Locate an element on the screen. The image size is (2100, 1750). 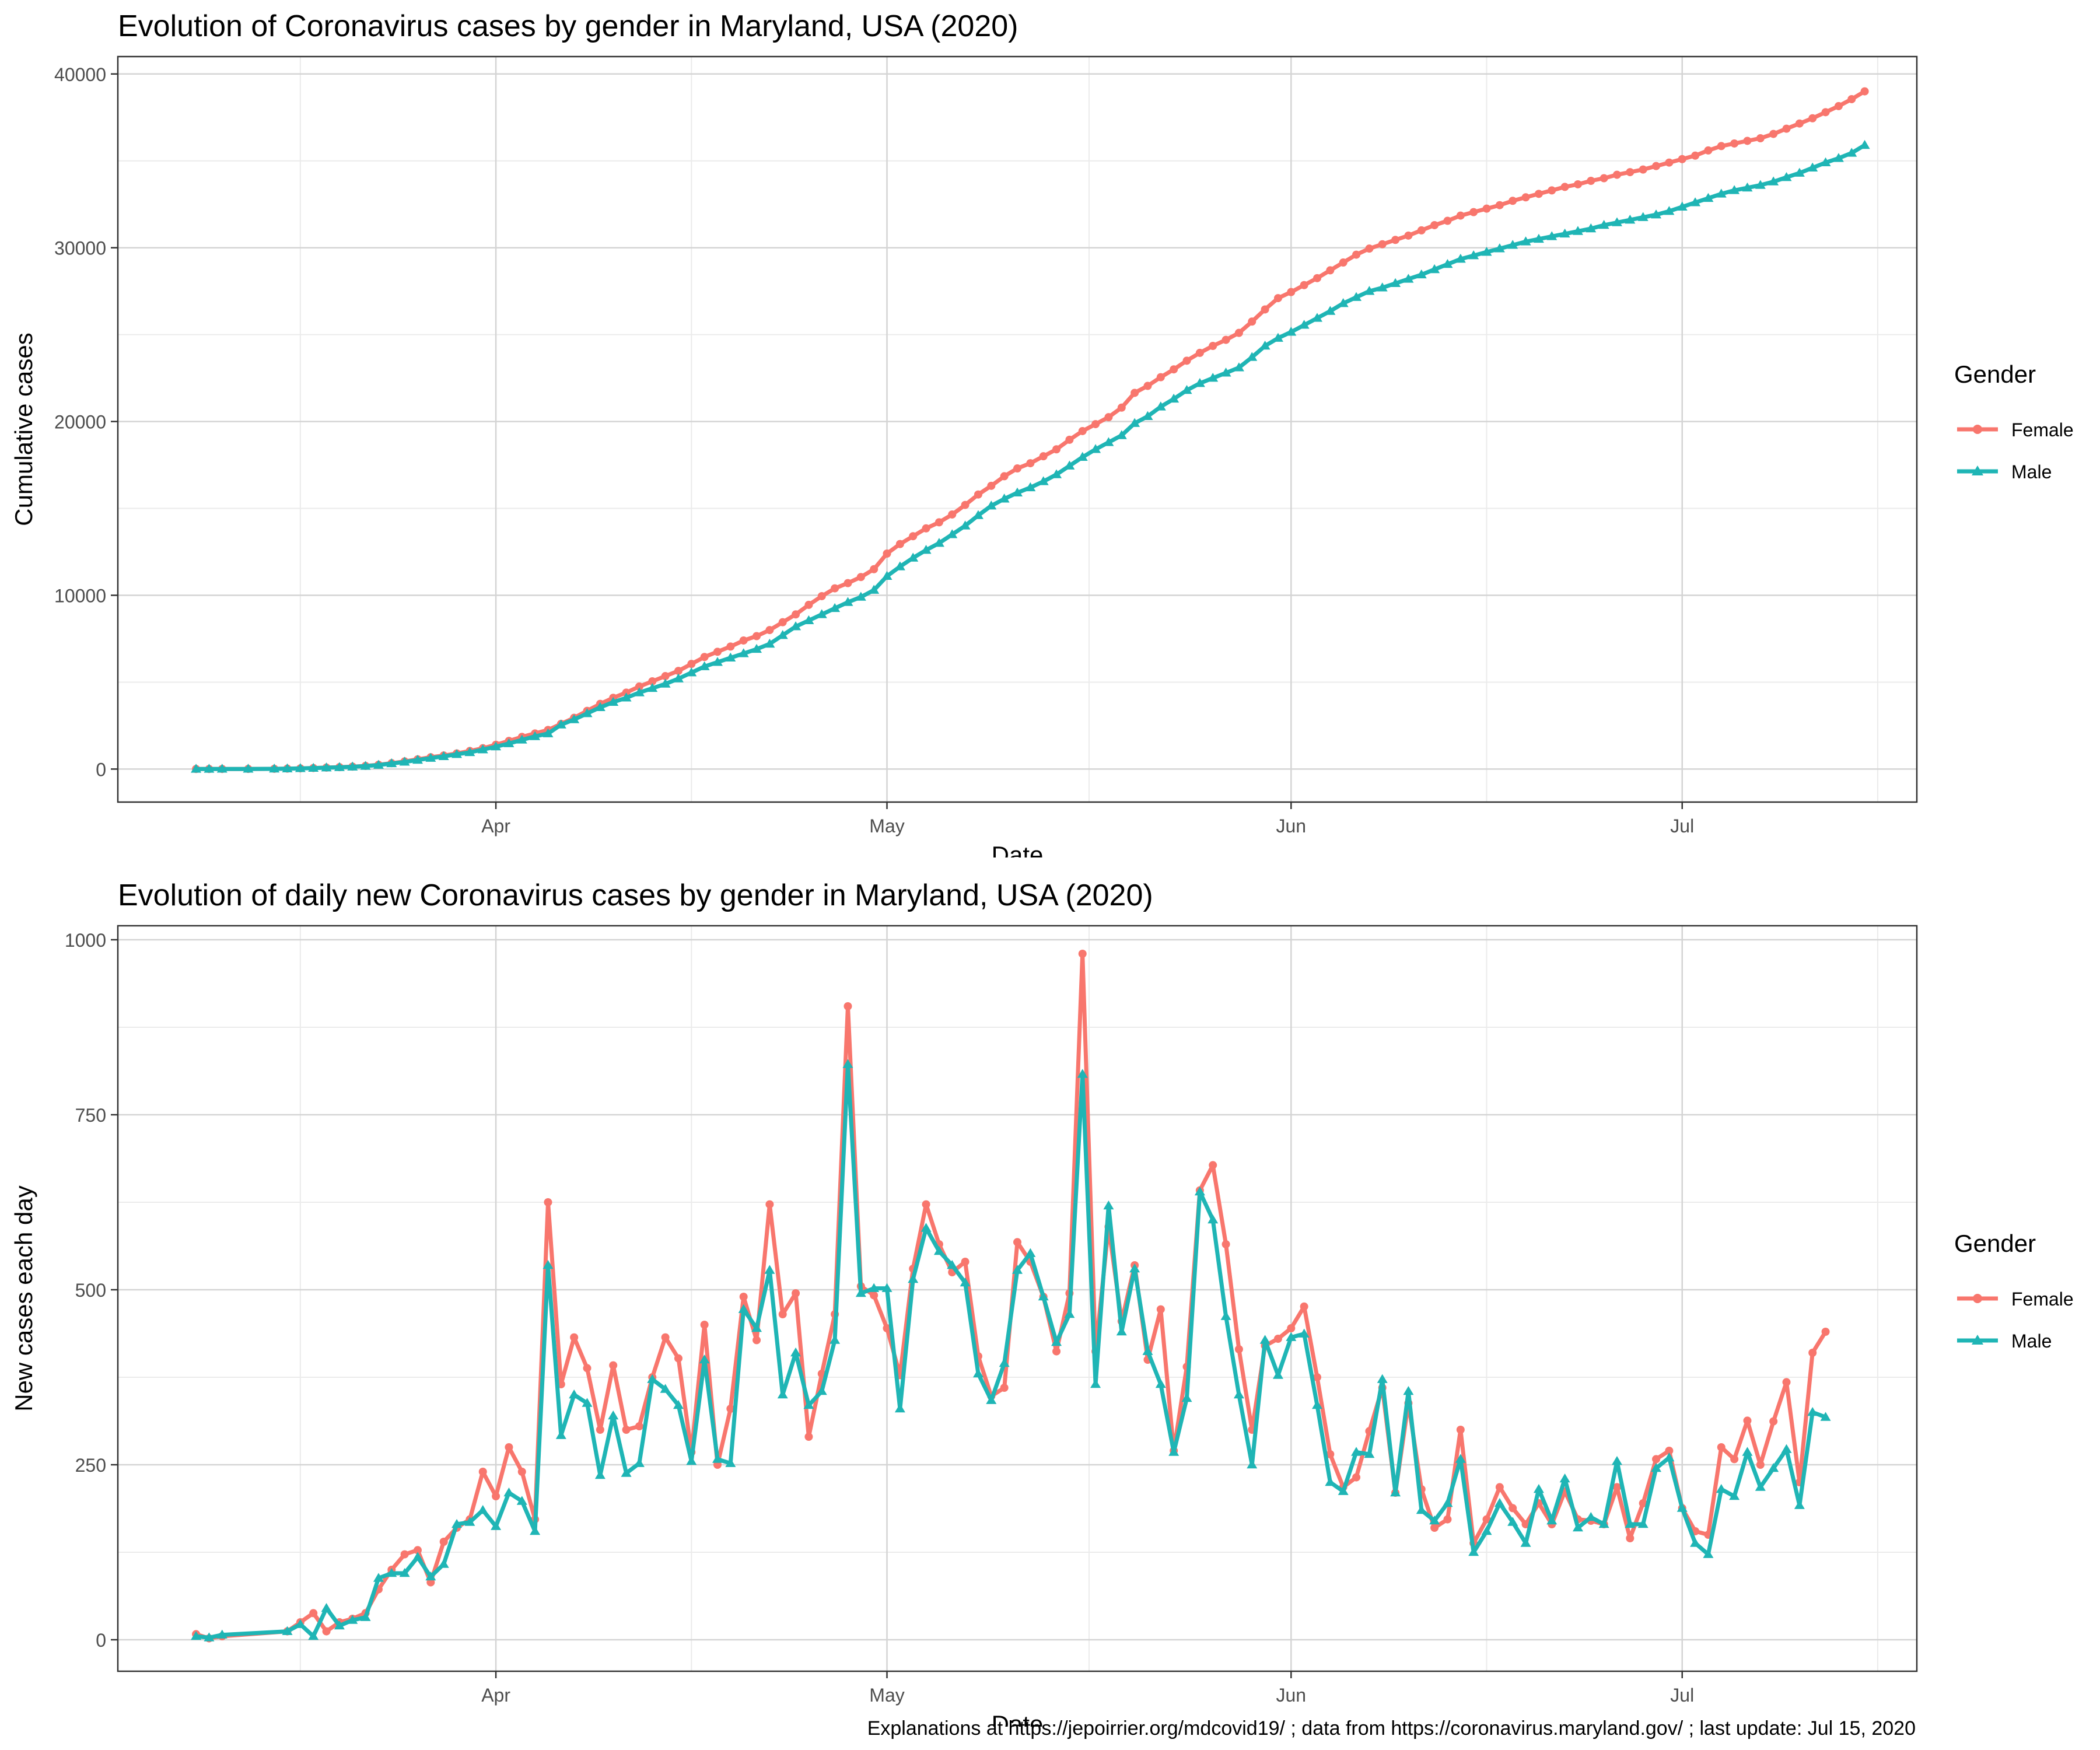
y-tick-label: 750 is located at coordinates (90, 1115).